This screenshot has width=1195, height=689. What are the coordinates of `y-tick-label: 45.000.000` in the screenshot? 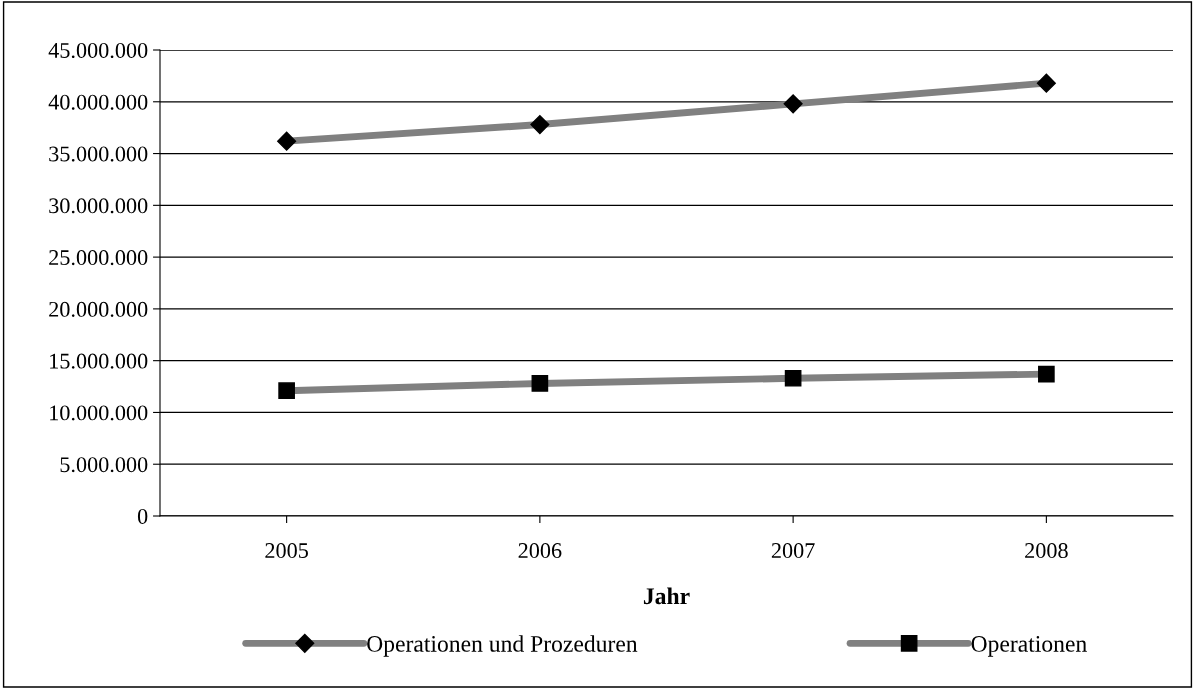 It's located at (98, 50).